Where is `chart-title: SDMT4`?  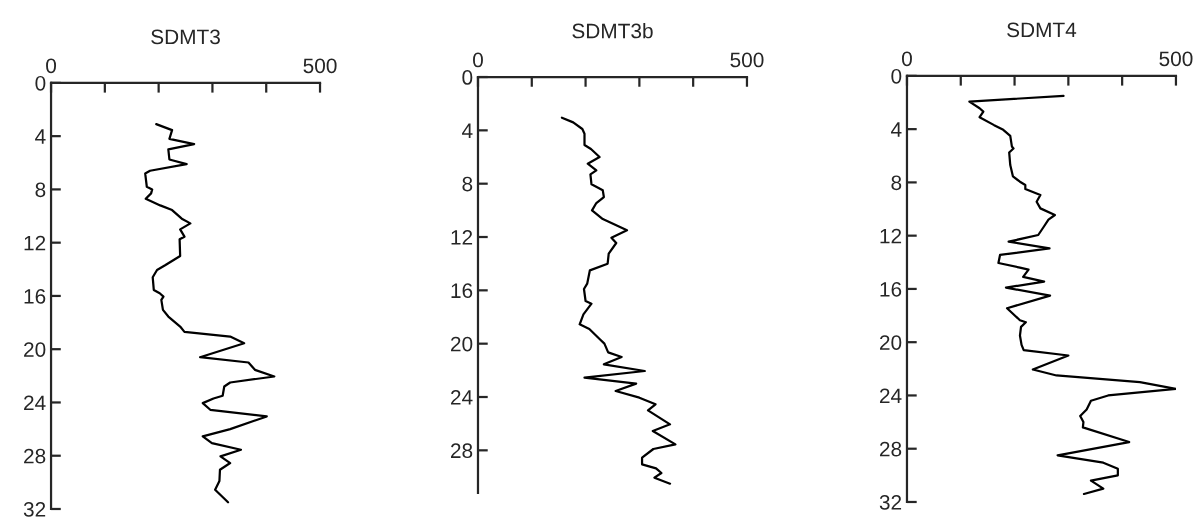
chart-title: SDMT4 is located at coordinates (1042, 30).